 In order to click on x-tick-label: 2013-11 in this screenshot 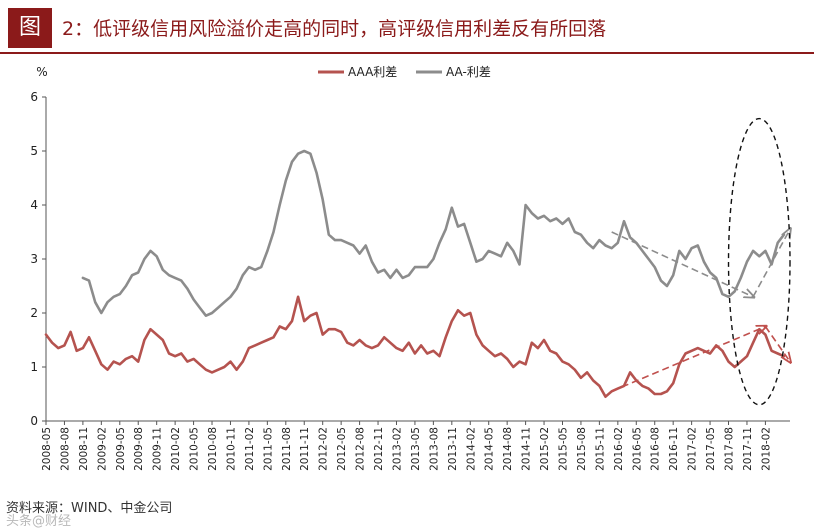, I will do `click(453, 449)`.